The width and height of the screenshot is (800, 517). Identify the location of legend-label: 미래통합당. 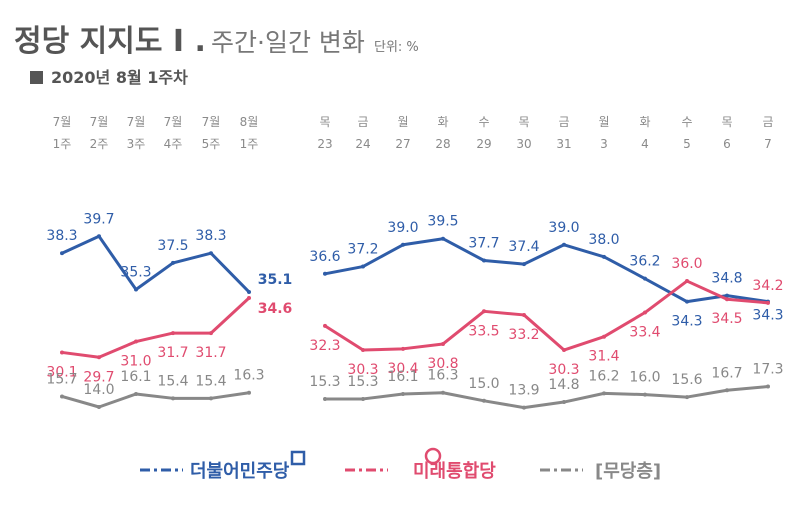
(454, 471).